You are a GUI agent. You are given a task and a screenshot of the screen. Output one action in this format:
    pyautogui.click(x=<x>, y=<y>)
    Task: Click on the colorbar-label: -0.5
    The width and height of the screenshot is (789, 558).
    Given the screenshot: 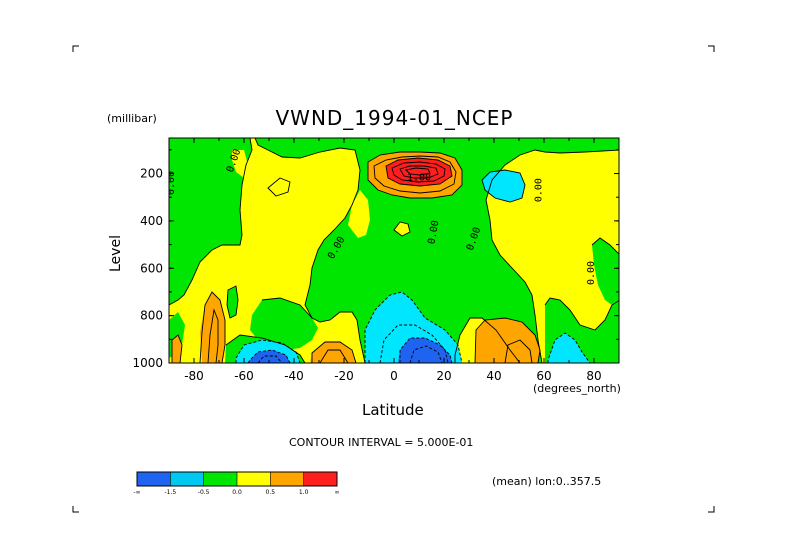 What is the action you would take?
    pyautogui.click(x=204, y=492)
    